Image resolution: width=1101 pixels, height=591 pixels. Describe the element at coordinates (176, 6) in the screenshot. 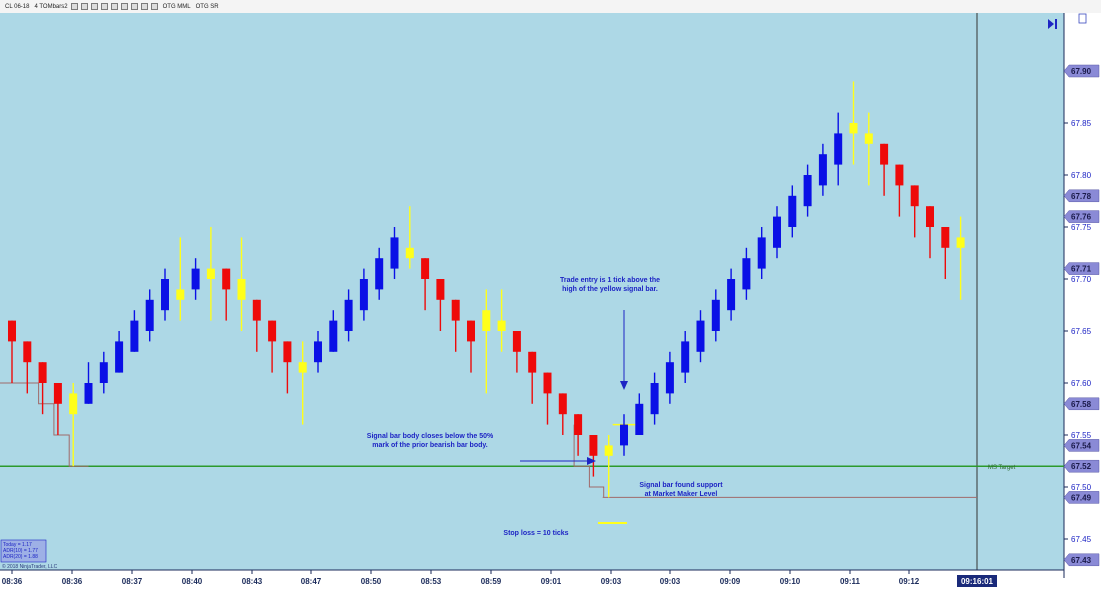

I see `otg-mml-button: OTG MML` at that location.